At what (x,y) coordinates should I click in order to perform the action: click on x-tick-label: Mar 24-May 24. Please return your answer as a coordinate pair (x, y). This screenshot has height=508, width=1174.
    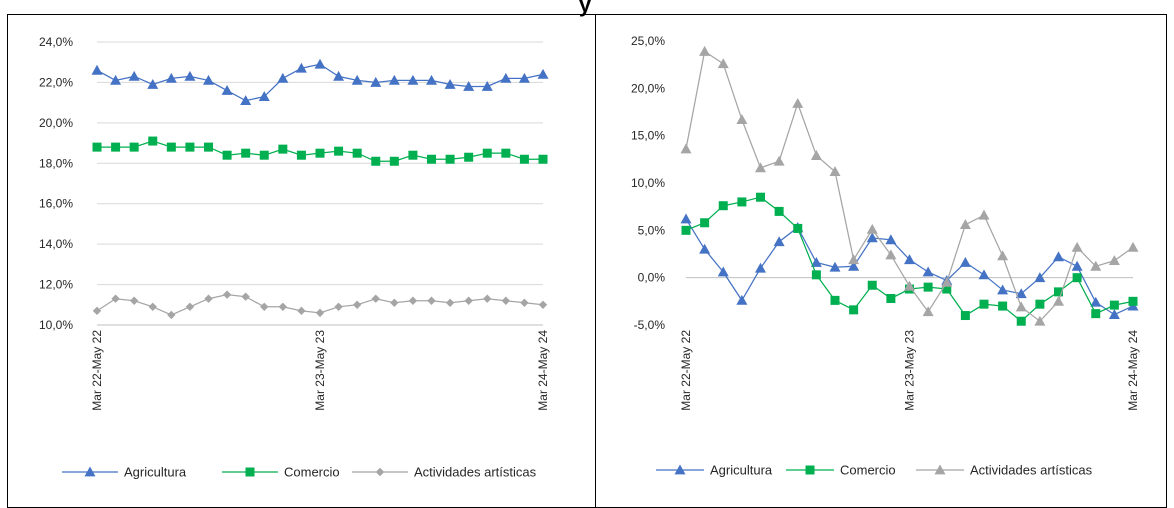
    Looking at the image, I should click on (543, 370).